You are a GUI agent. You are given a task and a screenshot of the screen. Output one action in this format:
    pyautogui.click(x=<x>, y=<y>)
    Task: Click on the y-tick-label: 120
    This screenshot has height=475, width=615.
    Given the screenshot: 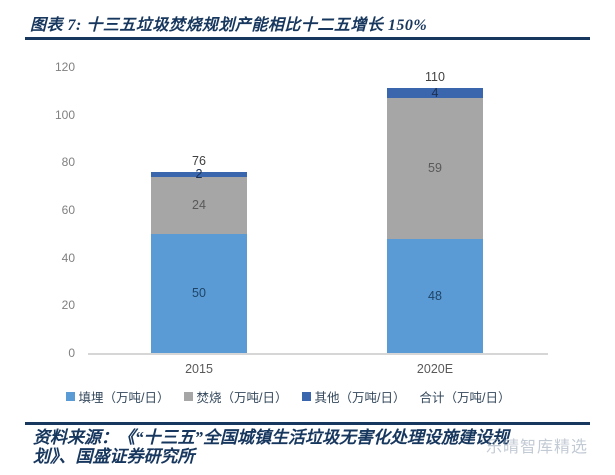 What is the action you would take?
    pyautogui.click(x=64, y=67)
    